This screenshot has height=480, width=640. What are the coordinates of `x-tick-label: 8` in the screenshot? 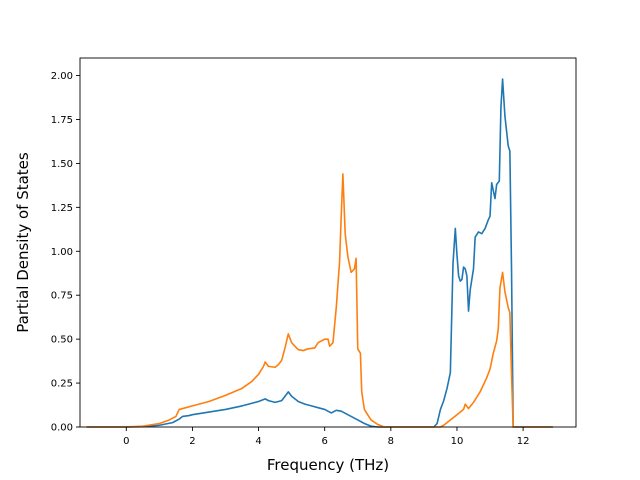 It's located at (391, 441).